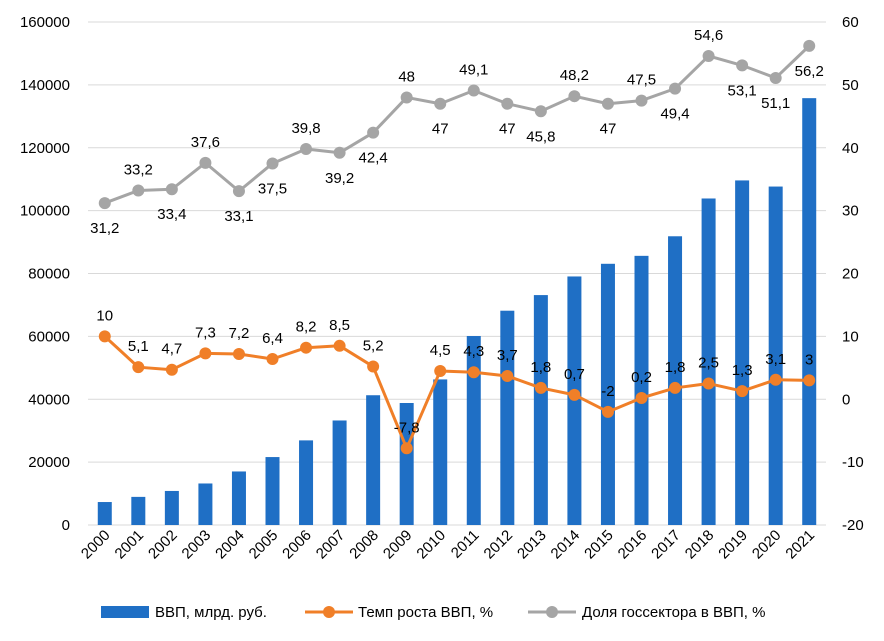 This screenshot has height=641, width=884. Describe the element at coordinates (272, 338) in the screenshot. I see `growth-rate-data-label: 6,4` at that location.